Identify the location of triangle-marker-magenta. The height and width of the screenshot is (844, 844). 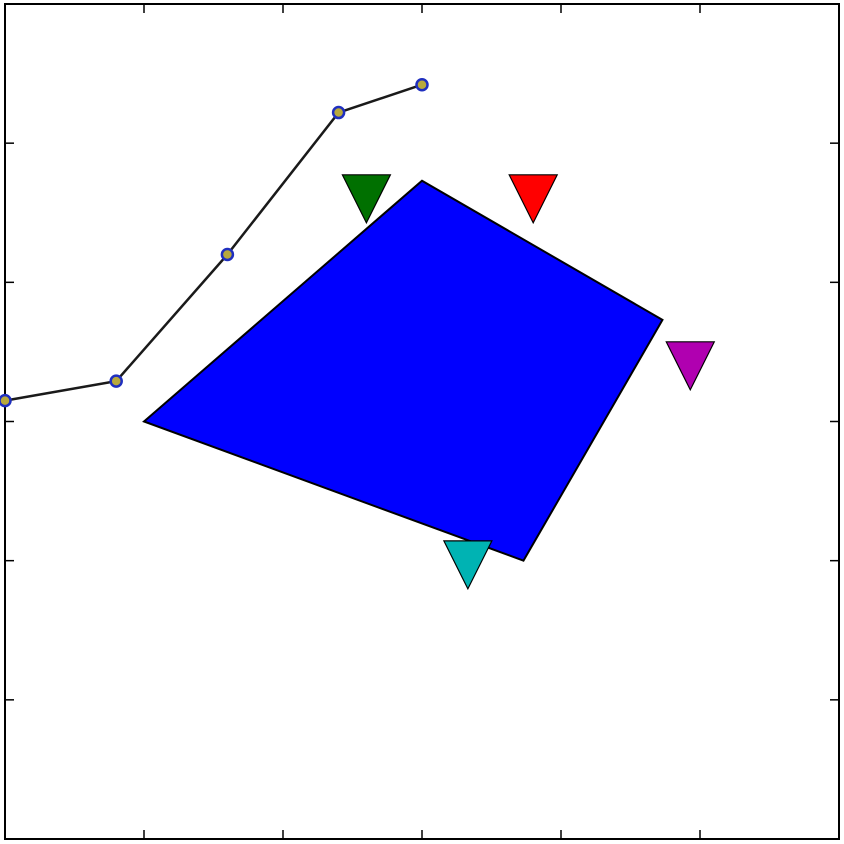
(690, 366).